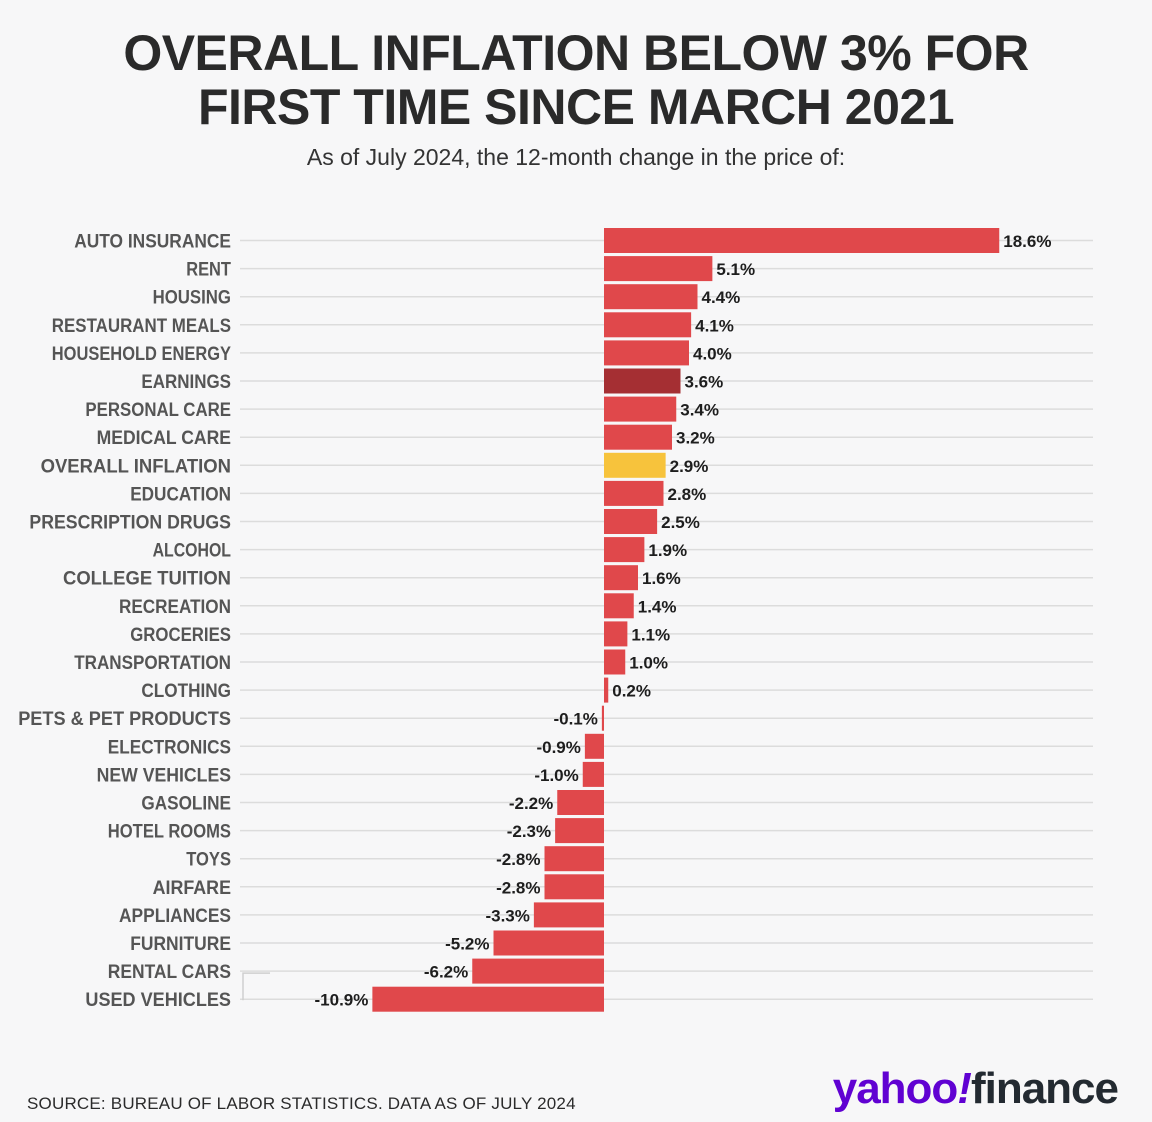 The height and width of the screenshot is (1122, 1152). What do you see at coordinates (558, 747) in the screenshot?
I see `value-label: -0.9%` at bounding box center [558, 747].